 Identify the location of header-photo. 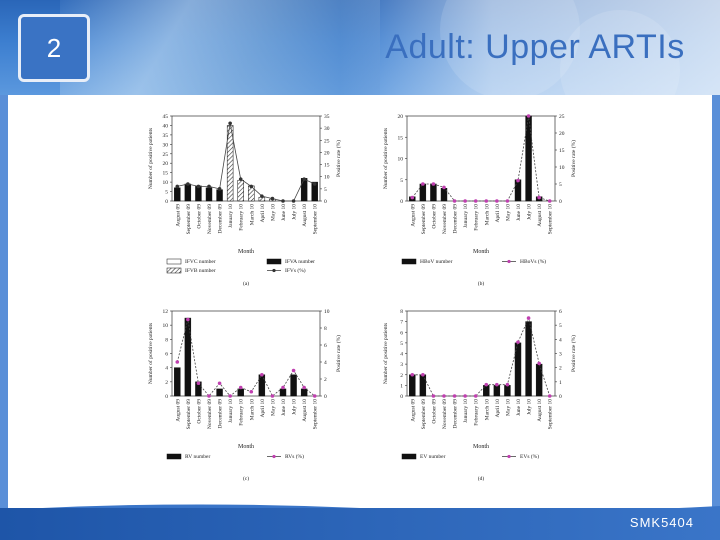
(220, 47).